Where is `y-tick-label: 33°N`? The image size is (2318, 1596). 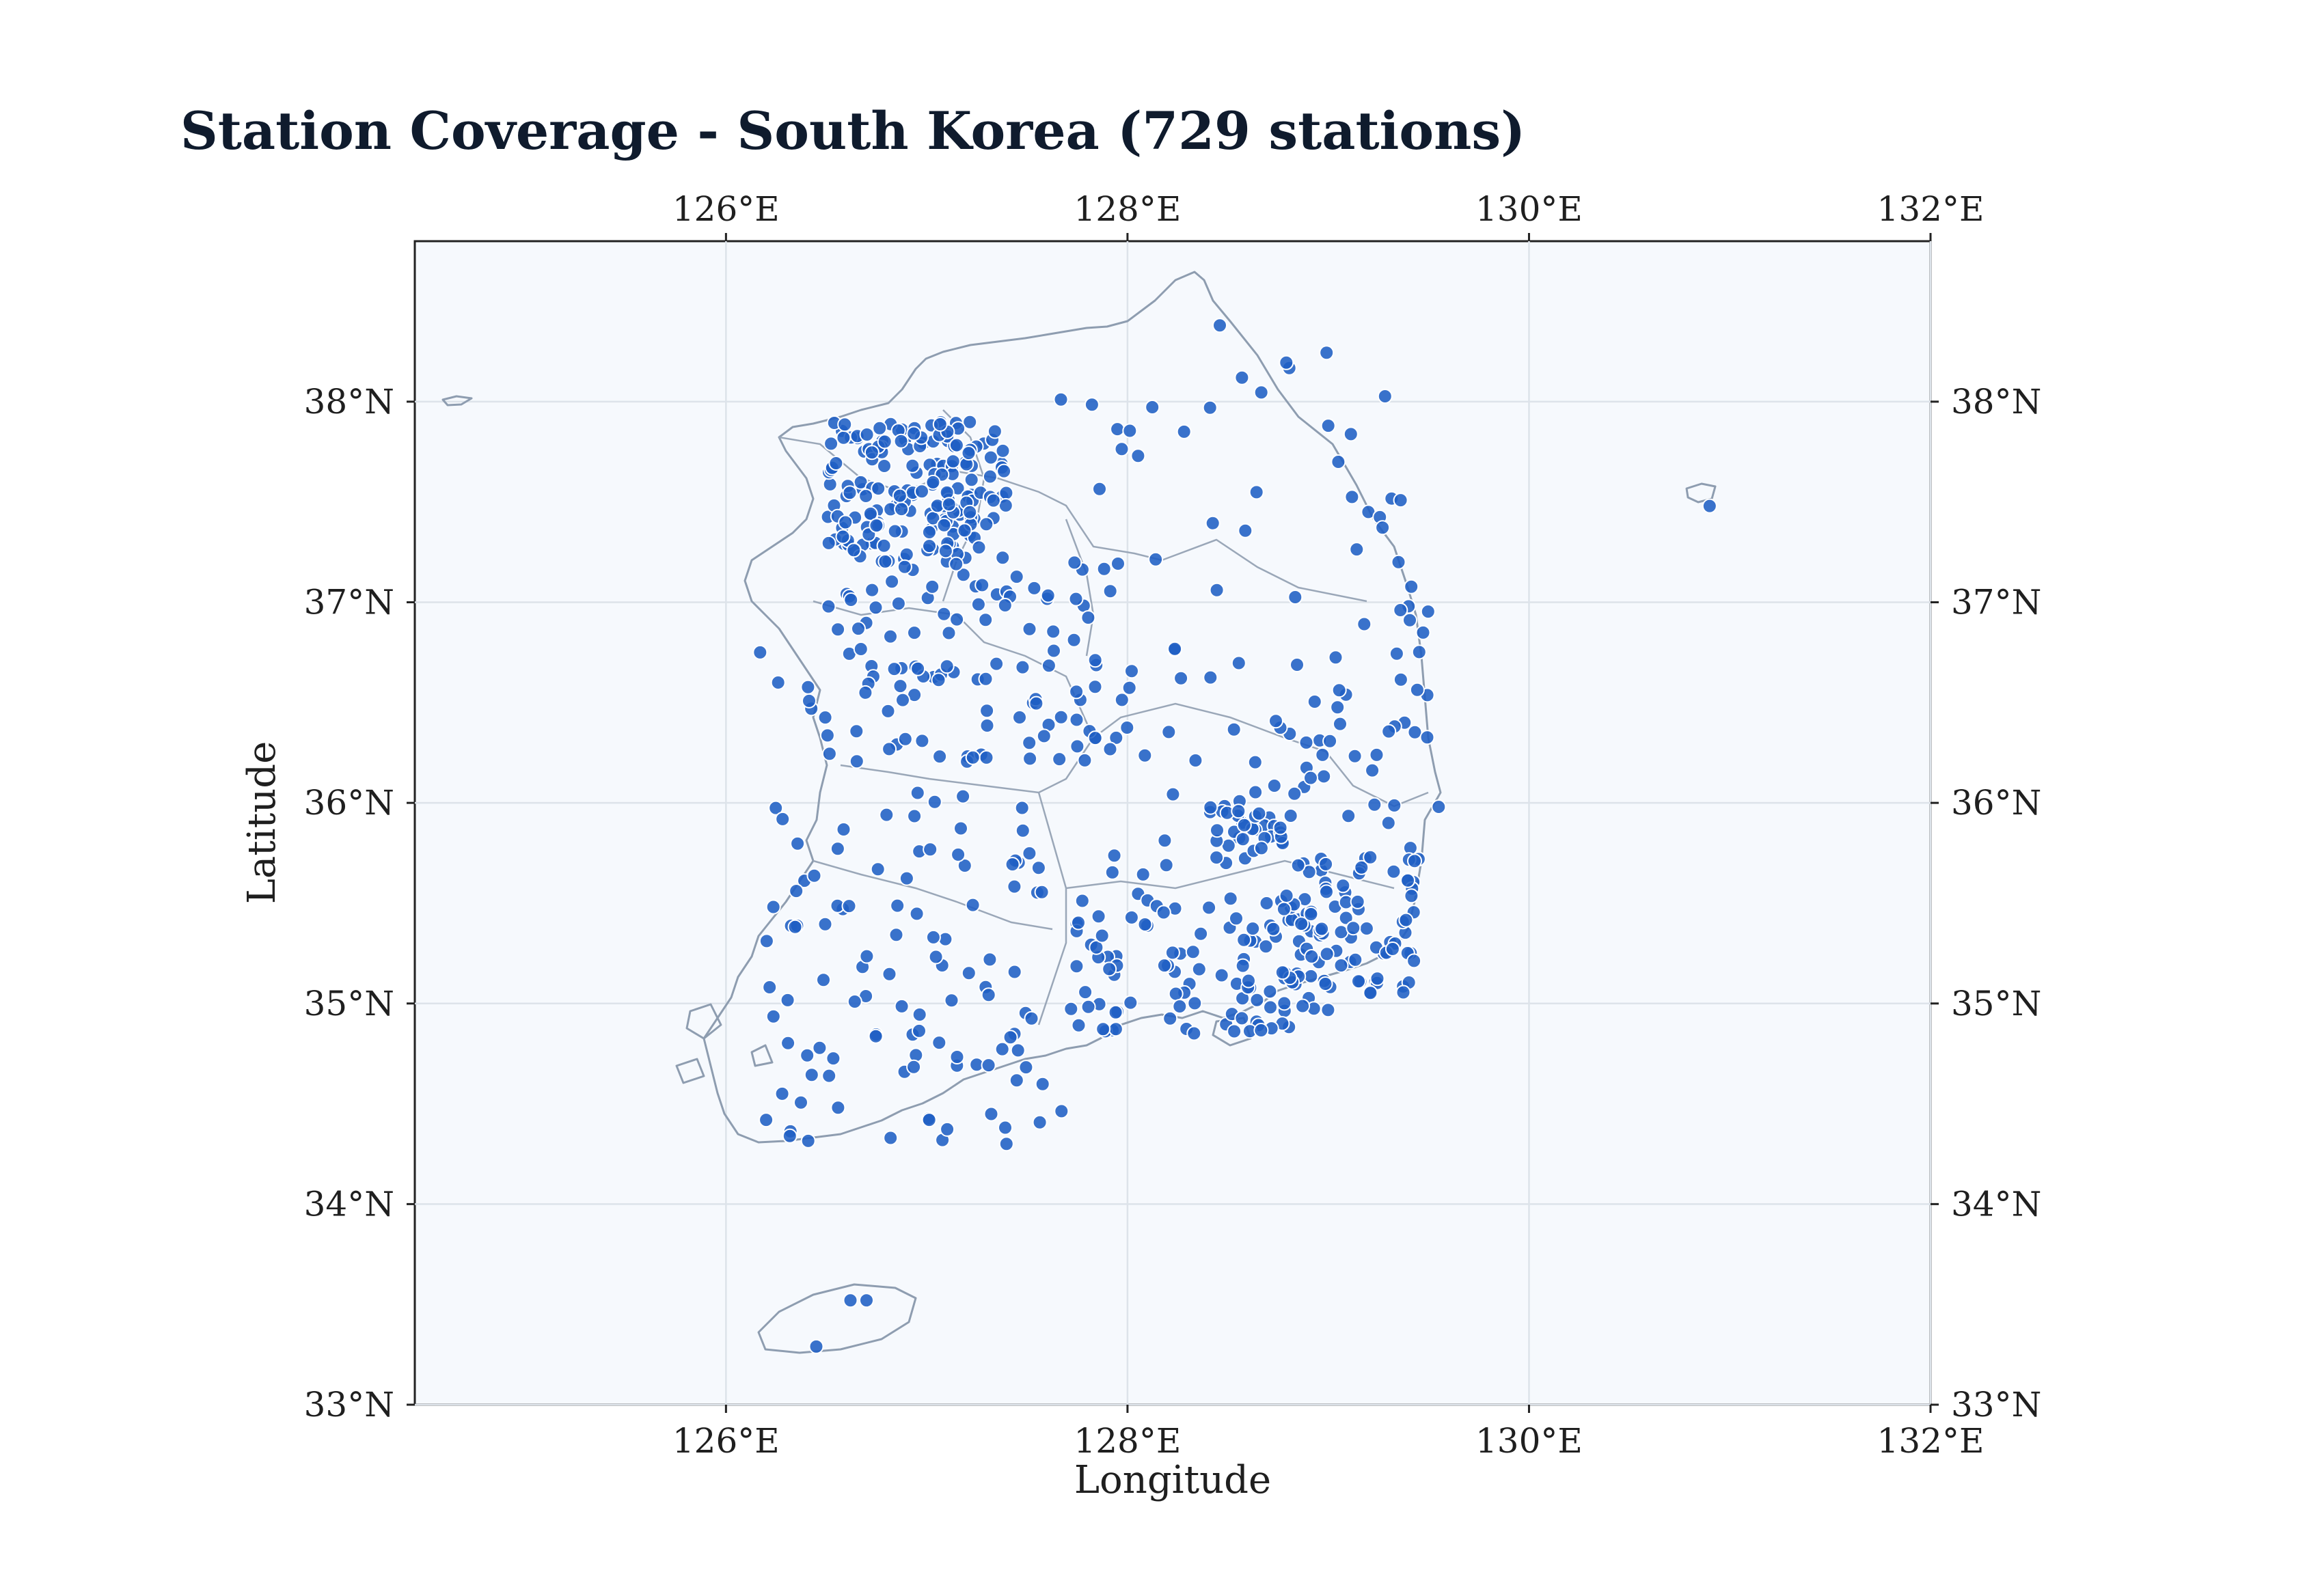
y-tick-label: 33°N is located at coordinates (349, 1405).